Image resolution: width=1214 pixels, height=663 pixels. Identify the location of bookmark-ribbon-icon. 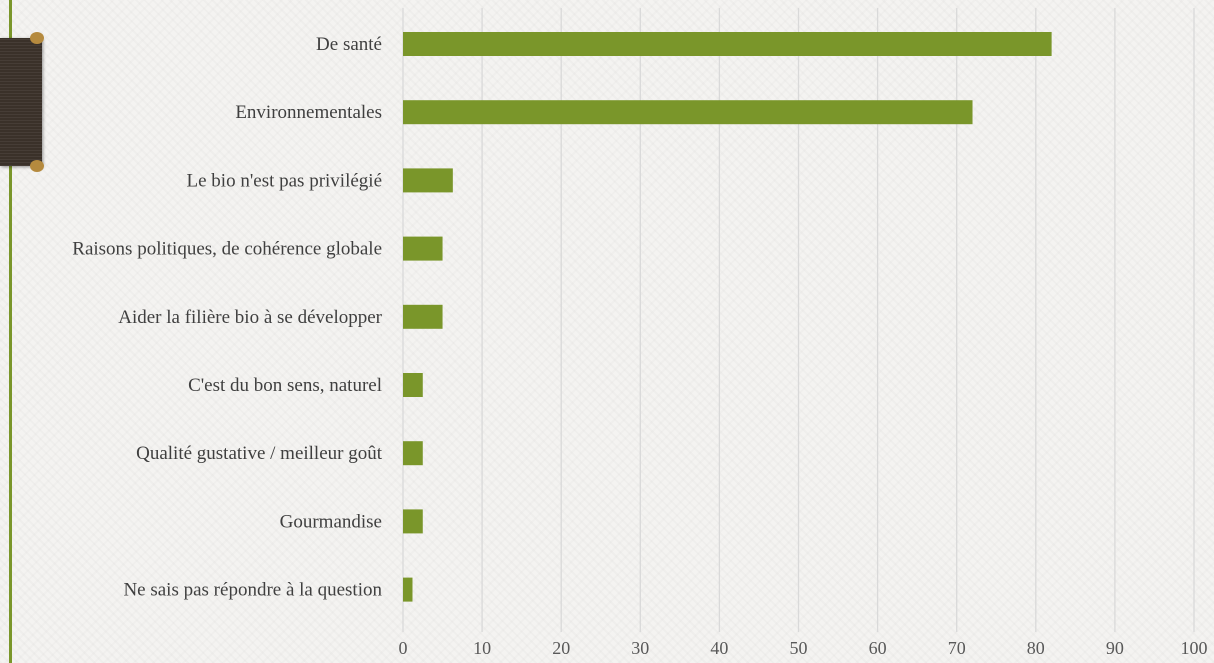
(21, 102).